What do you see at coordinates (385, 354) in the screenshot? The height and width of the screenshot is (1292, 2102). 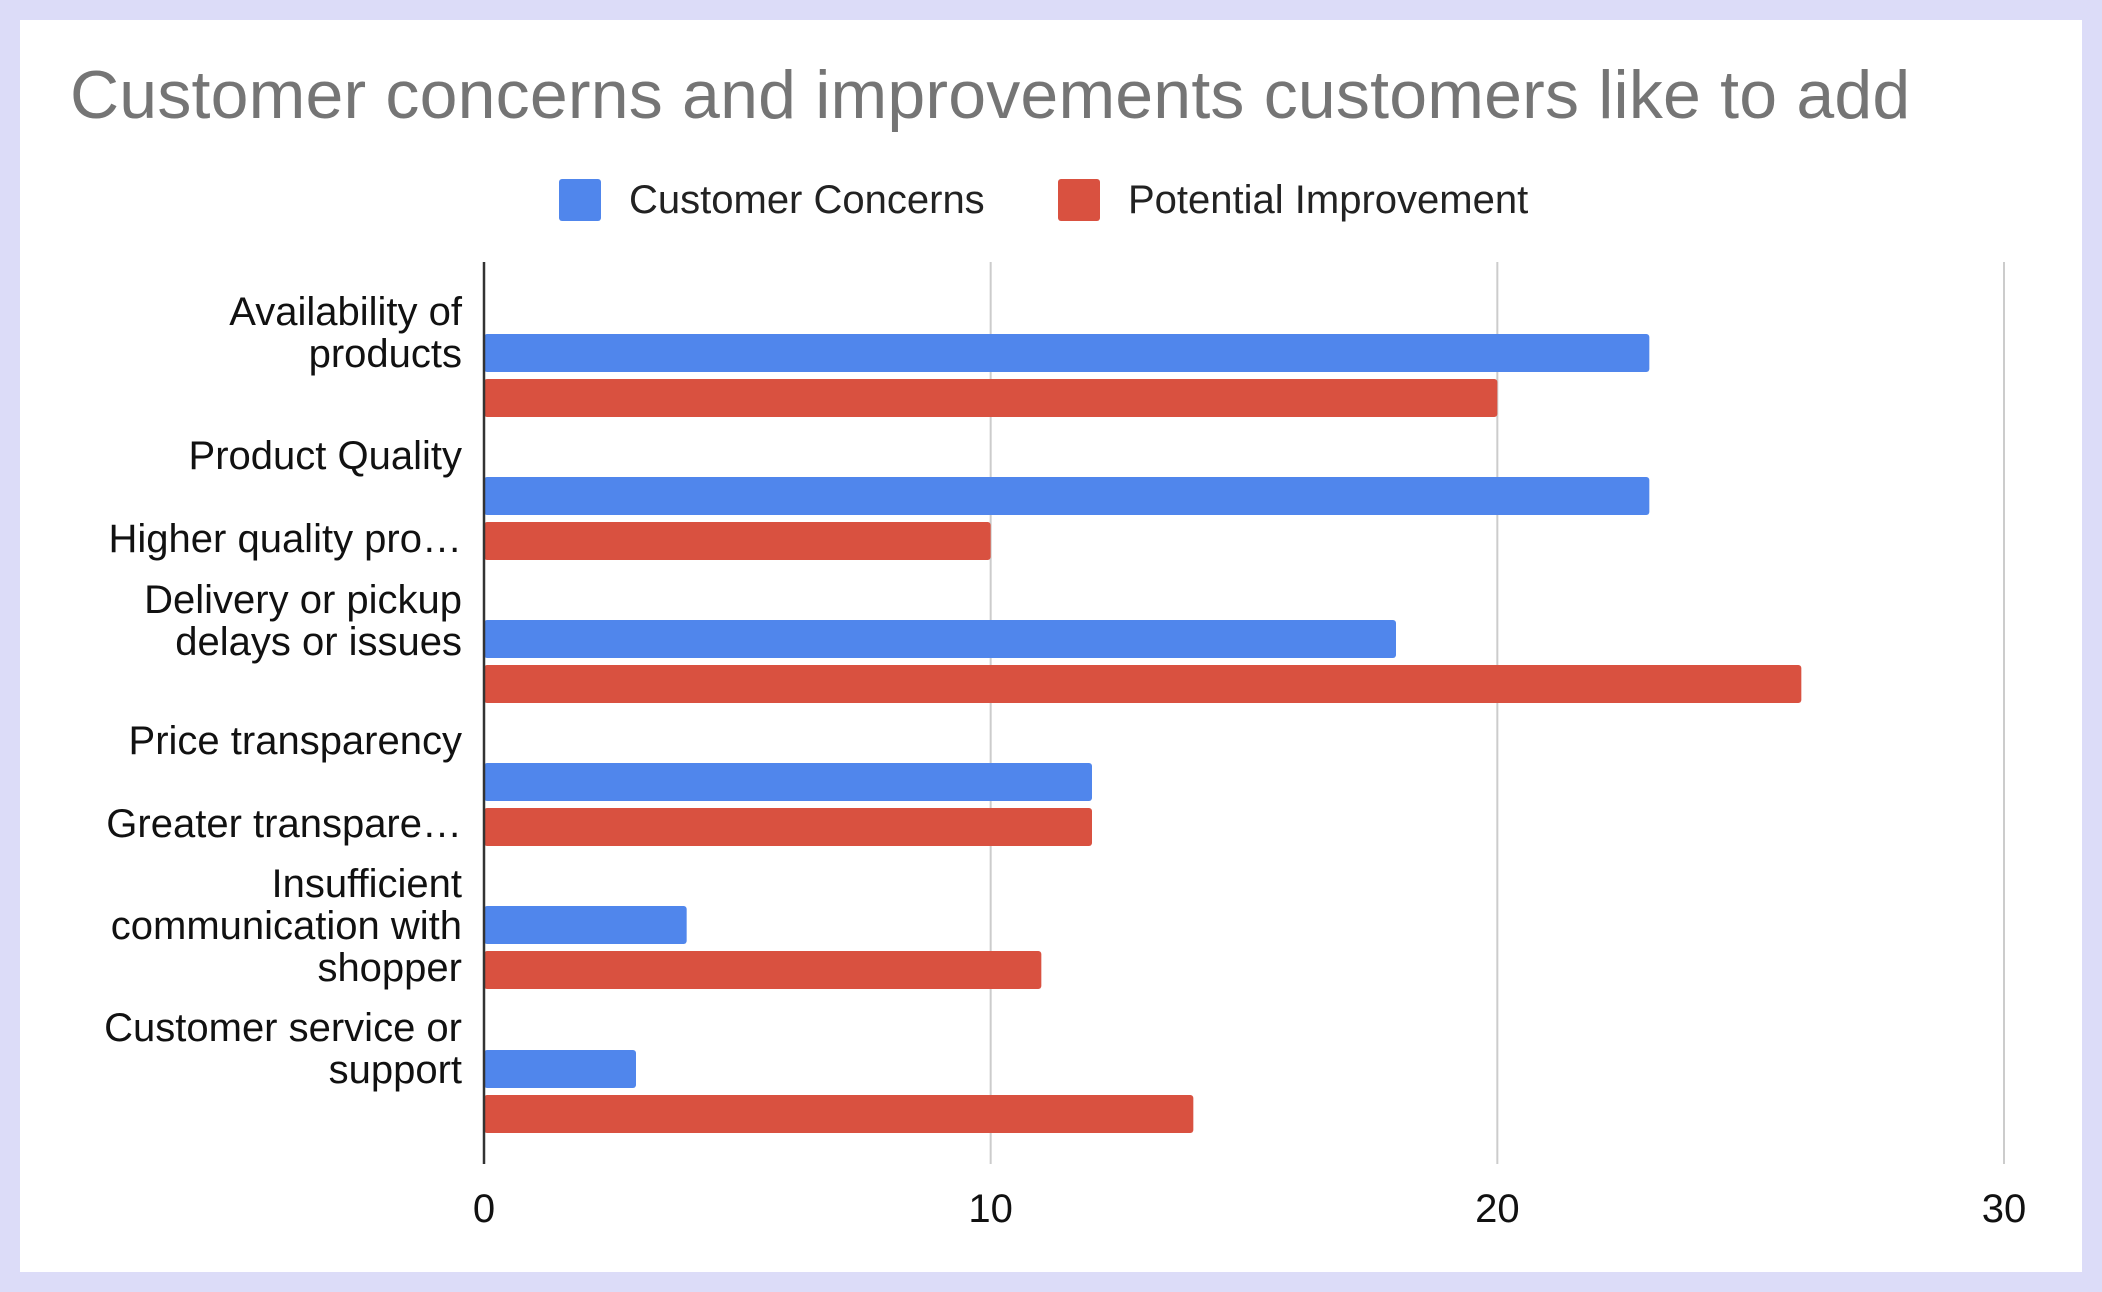 I see `category-label-0-line-1: products` at bounding box center [385, 354].